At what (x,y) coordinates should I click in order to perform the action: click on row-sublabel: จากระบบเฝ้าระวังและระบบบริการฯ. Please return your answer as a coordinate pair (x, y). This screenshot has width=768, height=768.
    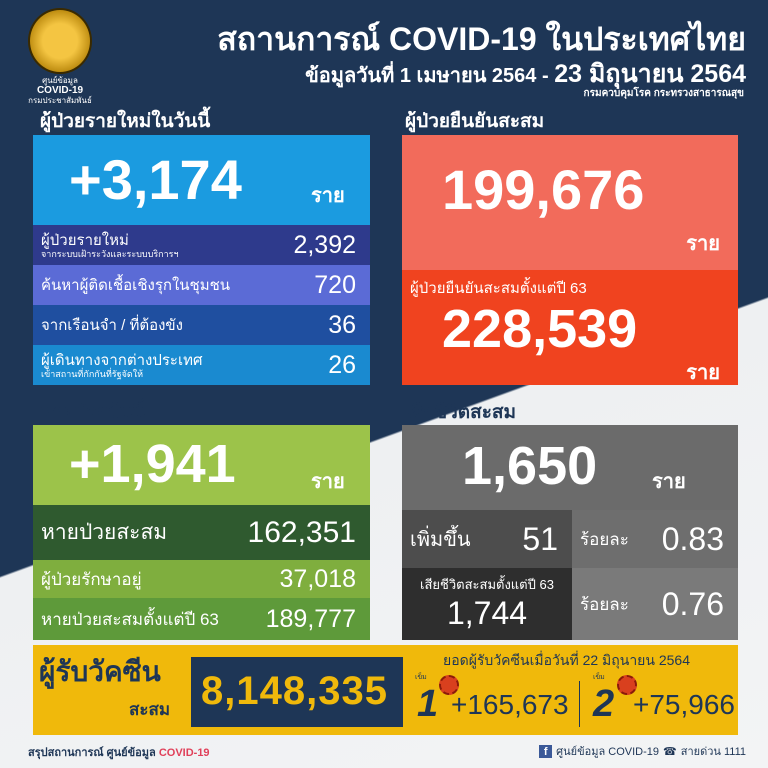
    Looking at the image, I should click on (110, 253).